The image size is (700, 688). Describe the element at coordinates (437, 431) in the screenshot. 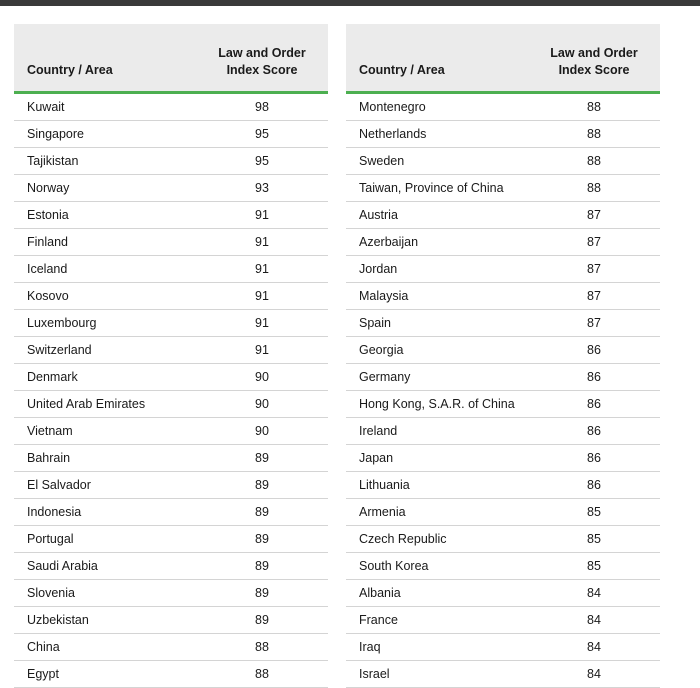

I see `country-cell: Ireland` at that location.